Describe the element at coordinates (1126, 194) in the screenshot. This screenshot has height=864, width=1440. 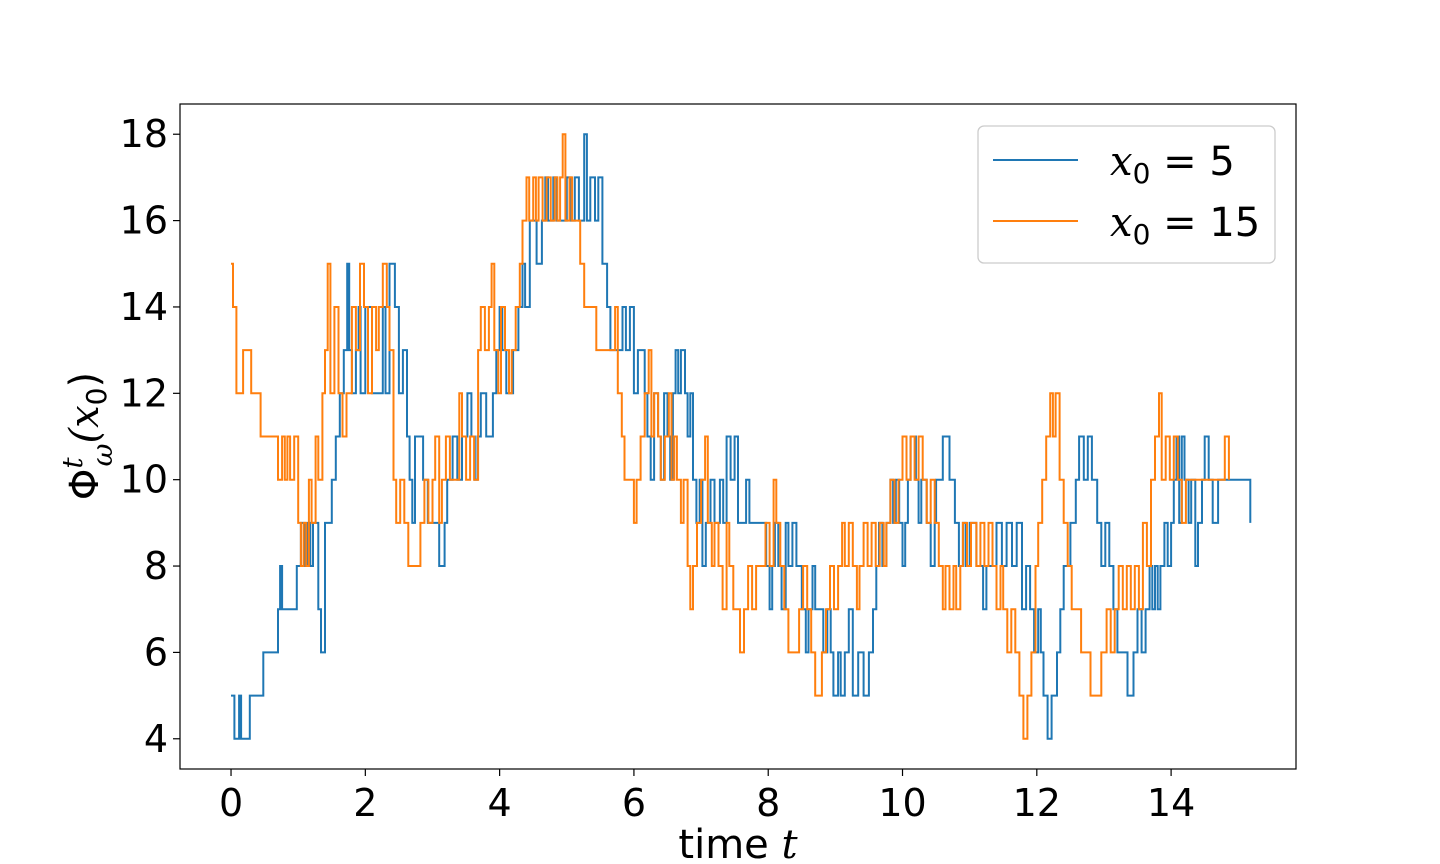
I see `legend: x0 = 5 x0 = 15` at that location.